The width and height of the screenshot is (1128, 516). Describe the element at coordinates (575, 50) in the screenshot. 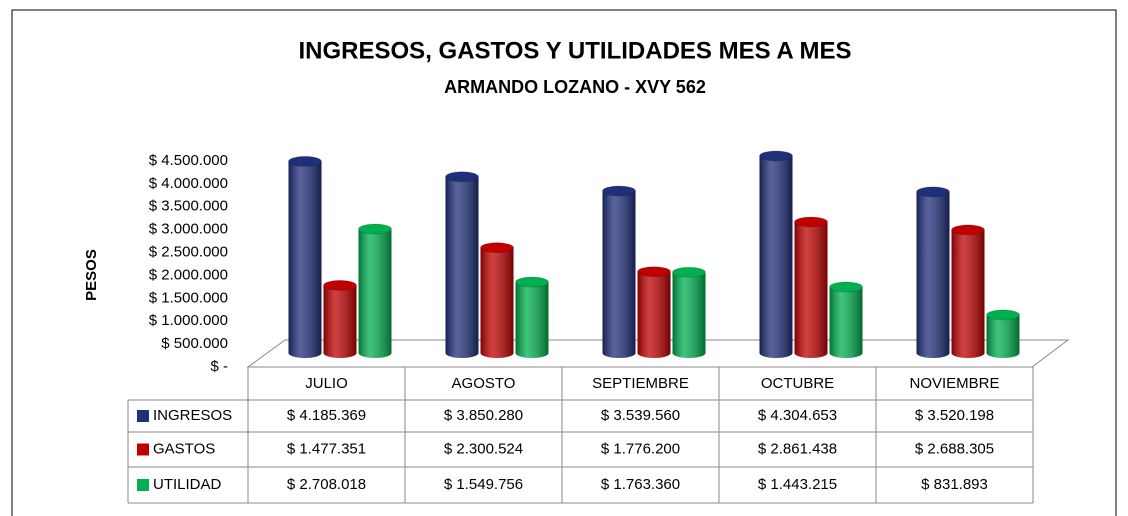

I see `chart-title: INGRESOS, GASTOS Y UTILIDADES MES A MES` at that location.